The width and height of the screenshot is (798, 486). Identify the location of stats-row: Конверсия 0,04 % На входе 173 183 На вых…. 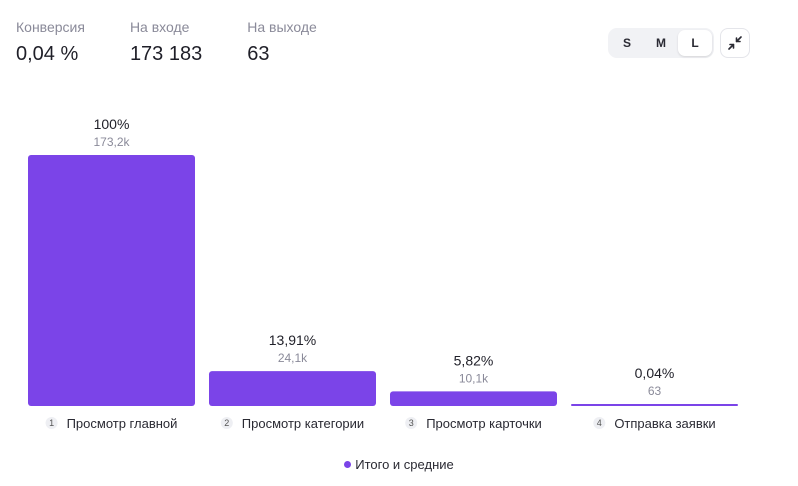
(189, 43).